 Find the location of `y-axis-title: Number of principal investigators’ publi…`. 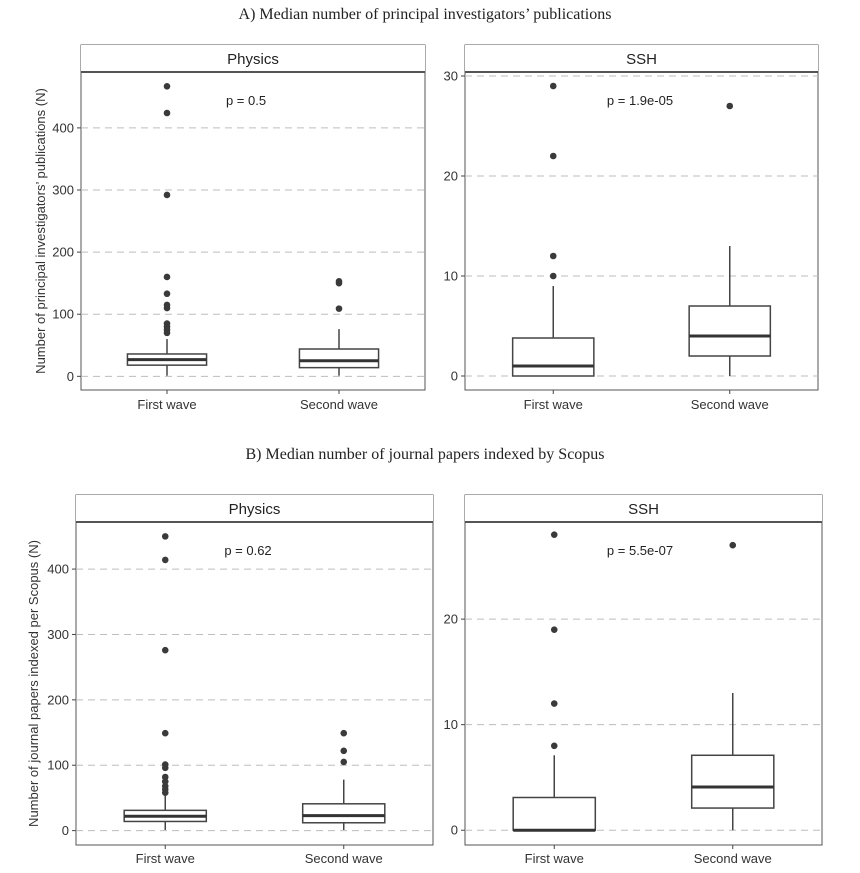

y-axis-title: Number of principal investigators’ publi… is located at coordinates (40, 231).